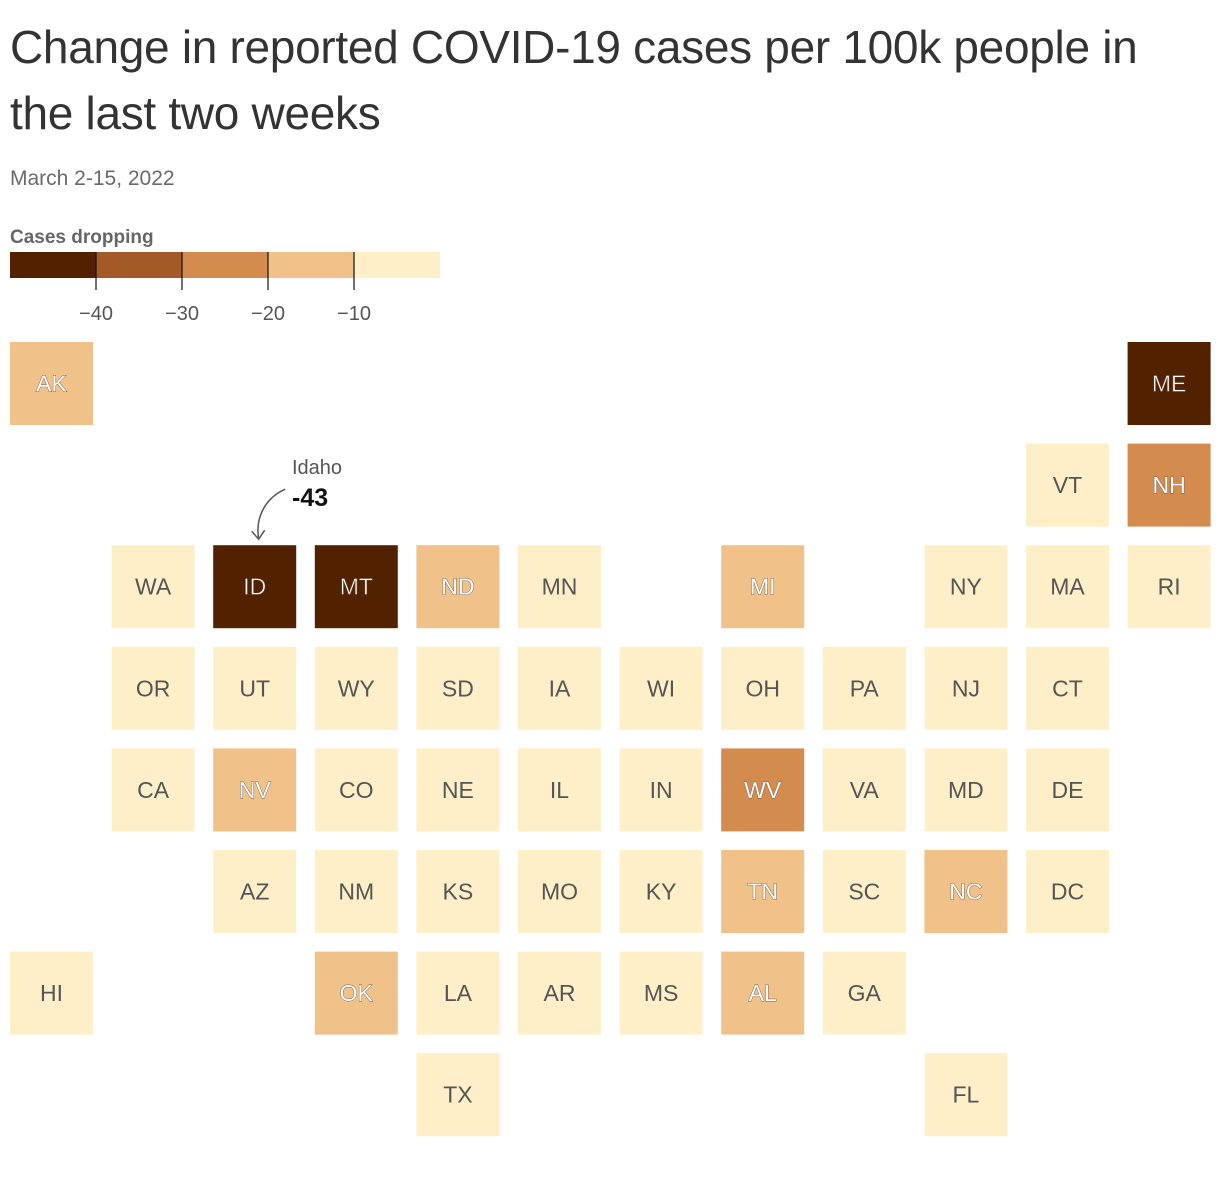 The height and width of the screenshot is (1190, 1220). I want to click on state-tile-sd: SD, so click(458, 688).